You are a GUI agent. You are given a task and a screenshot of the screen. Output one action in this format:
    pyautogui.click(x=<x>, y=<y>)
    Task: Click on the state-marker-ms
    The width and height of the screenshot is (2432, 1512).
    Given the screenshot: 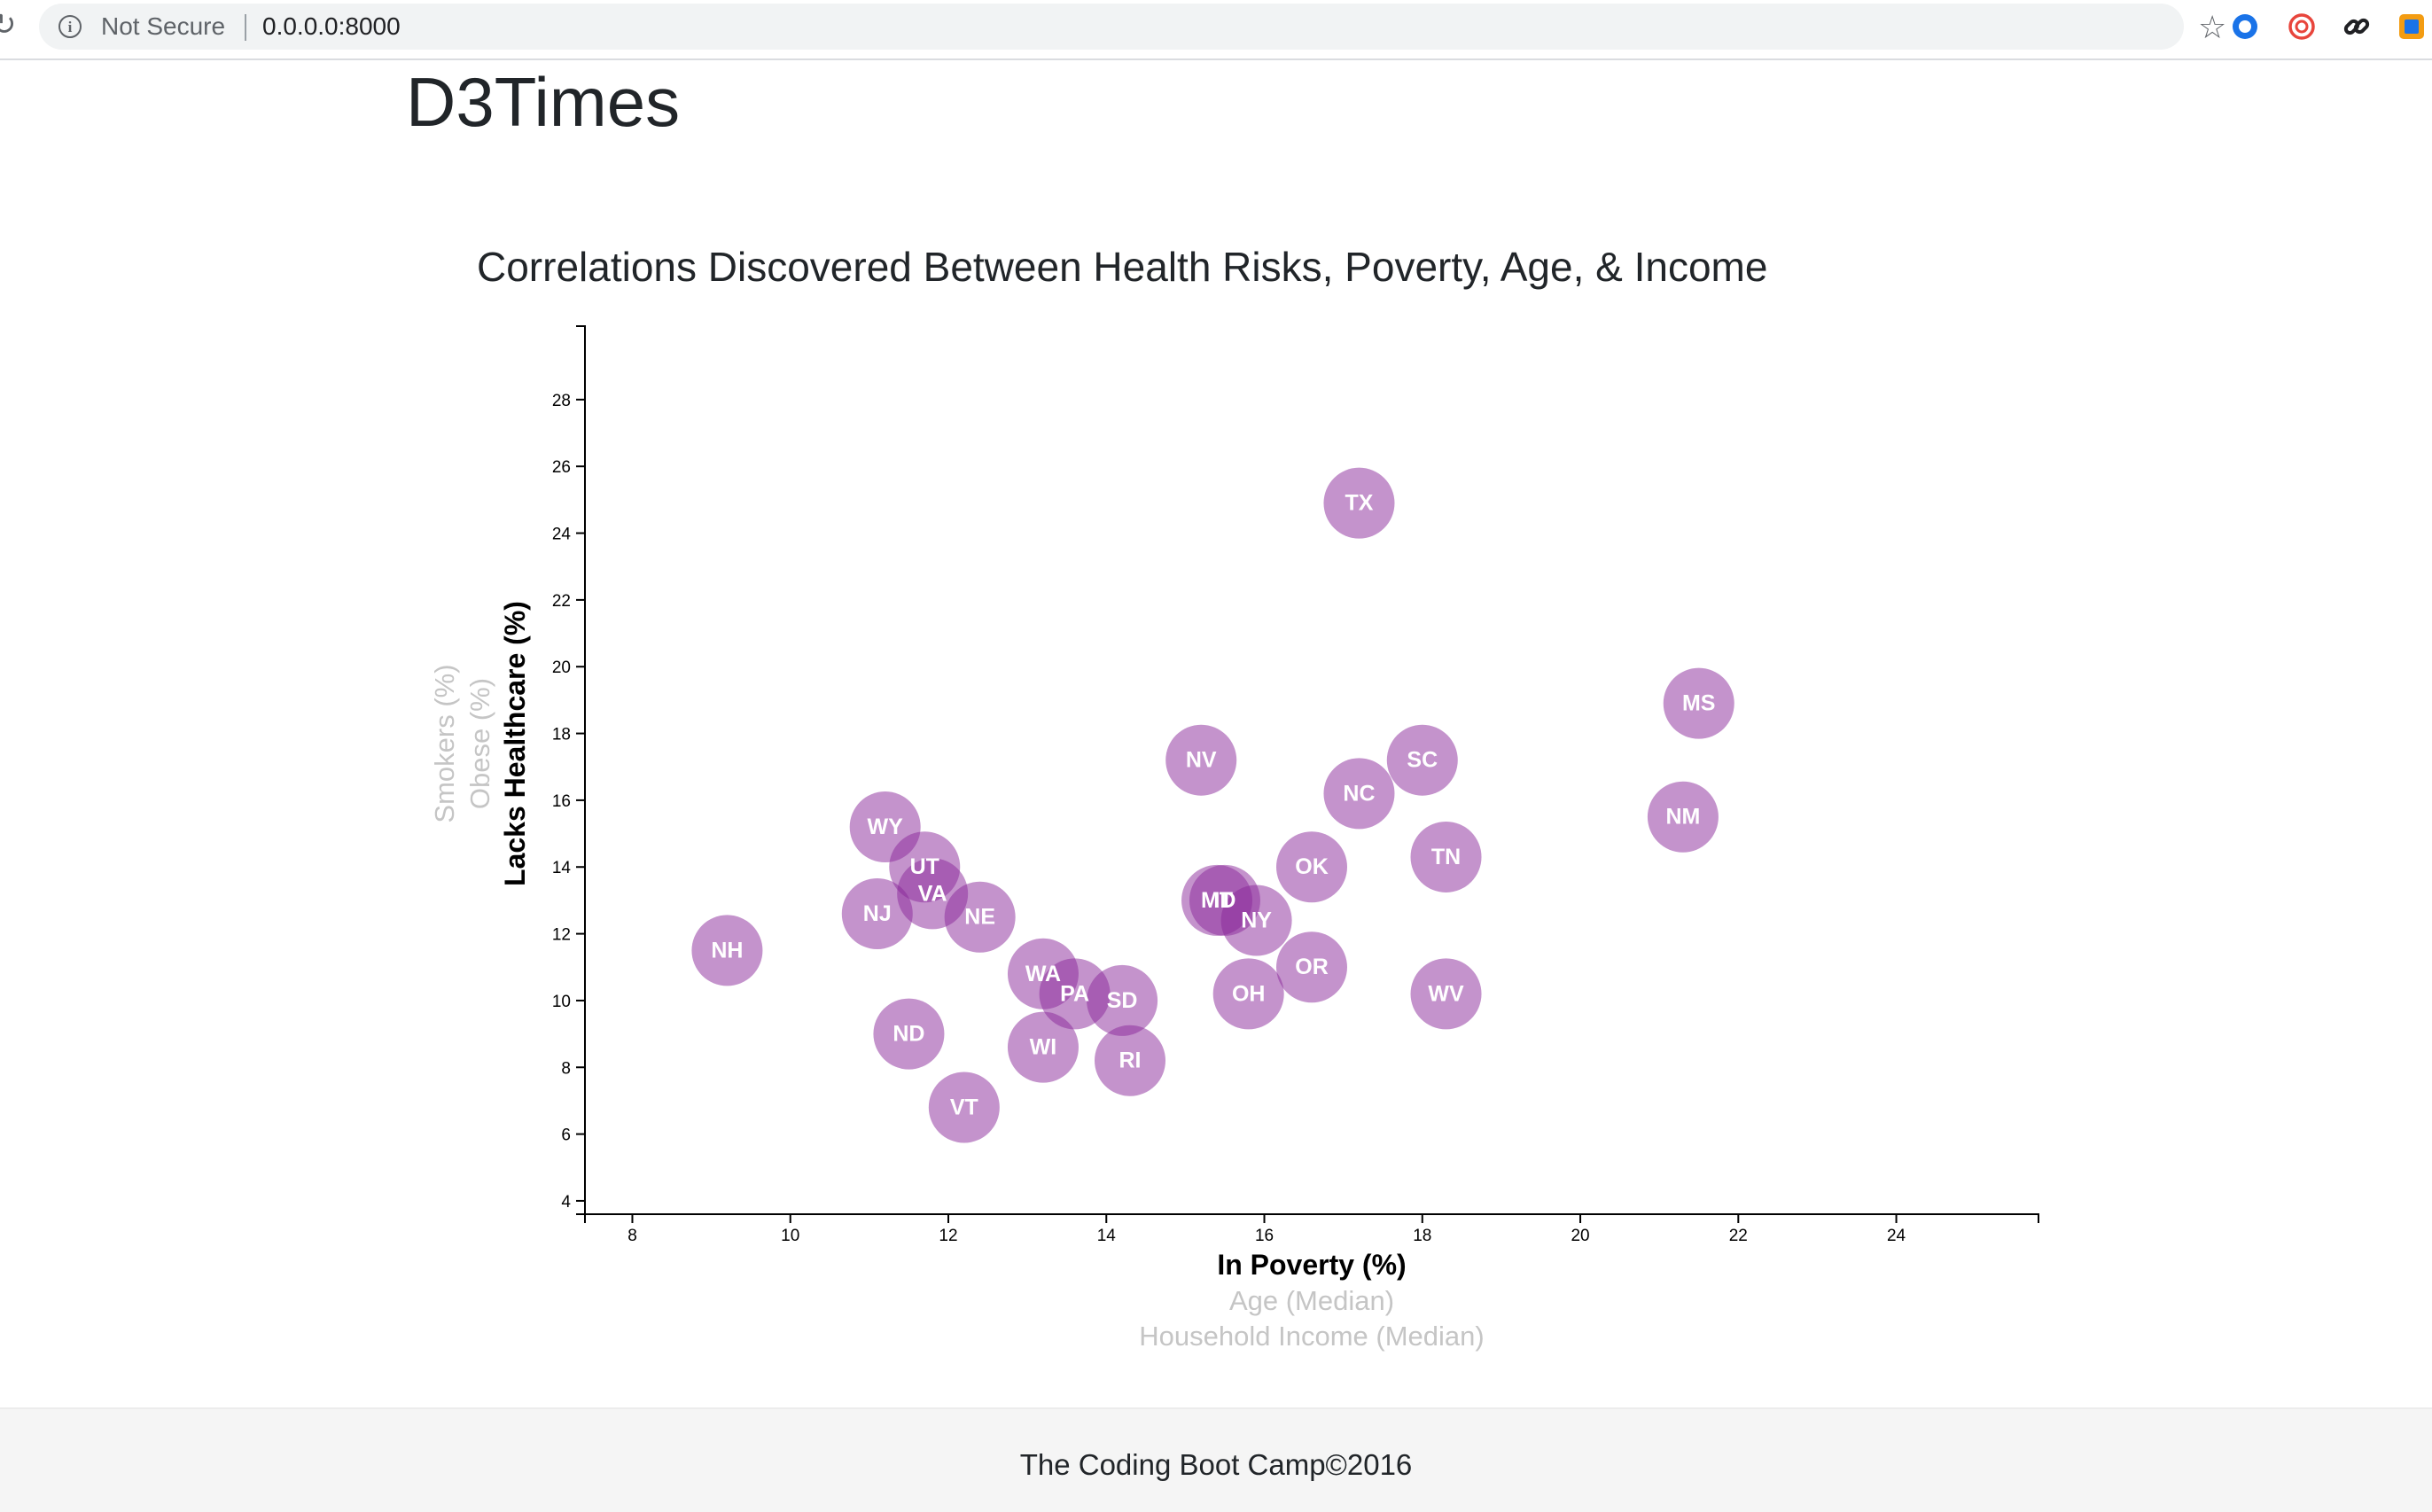 What is the action you would take?
    pyautogui.click(x=1699, y=703)
    